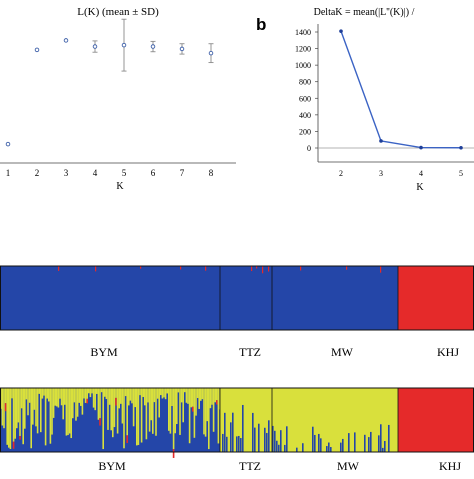  I want to click on lk-mean-point, so click(95, 46).